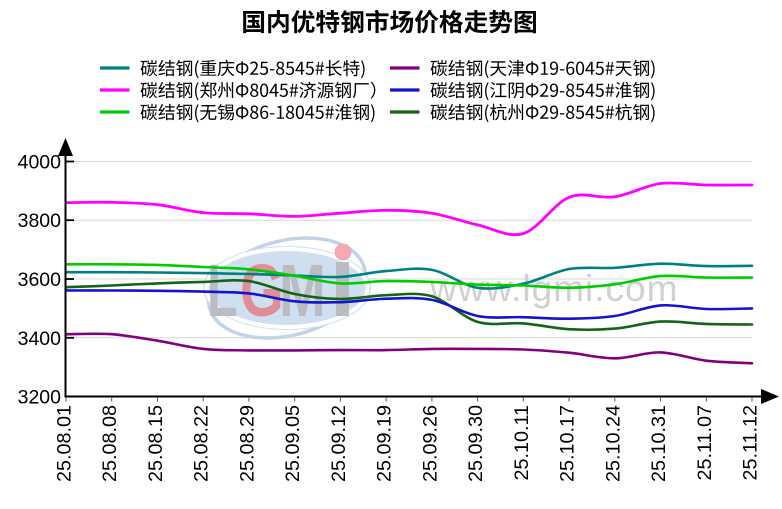  I want to click on svg-text: 25.08.15, so click(156, 443).